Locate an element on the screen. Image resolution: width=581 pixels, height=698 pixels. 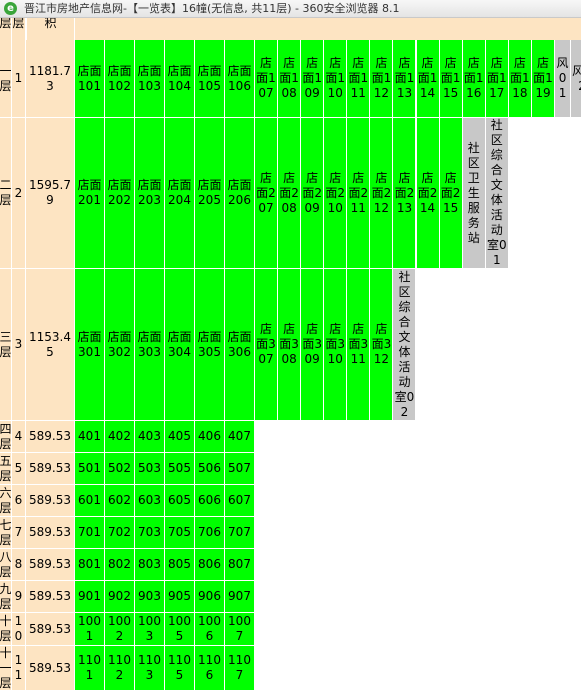
unit-cell: 社区卫生服务站 is located at coordinates (473, 193).